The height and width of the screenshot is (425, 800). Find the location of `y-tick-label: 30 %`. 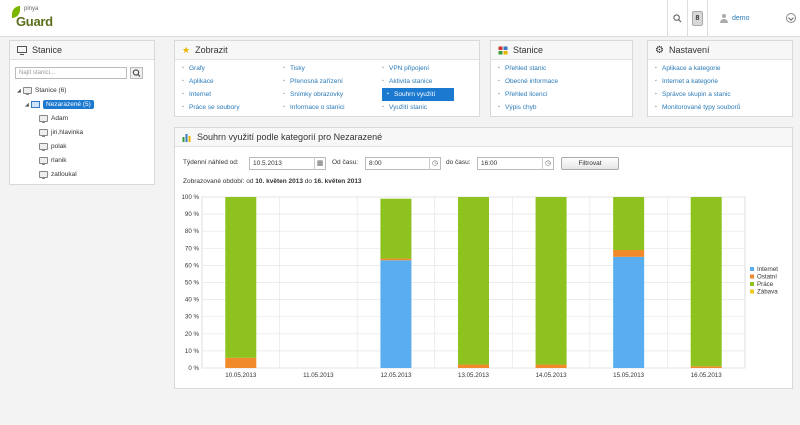

y-tick-label: 30 % is located at coordinates (192, 317).